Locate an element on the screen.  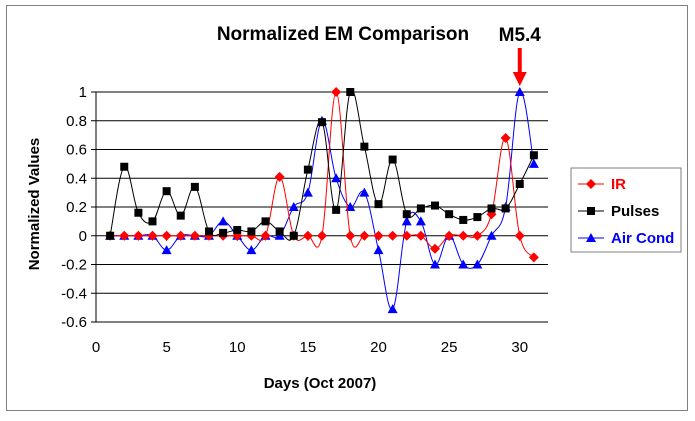
y-tick-label: -0.6 is located at coordinates (74, 322).